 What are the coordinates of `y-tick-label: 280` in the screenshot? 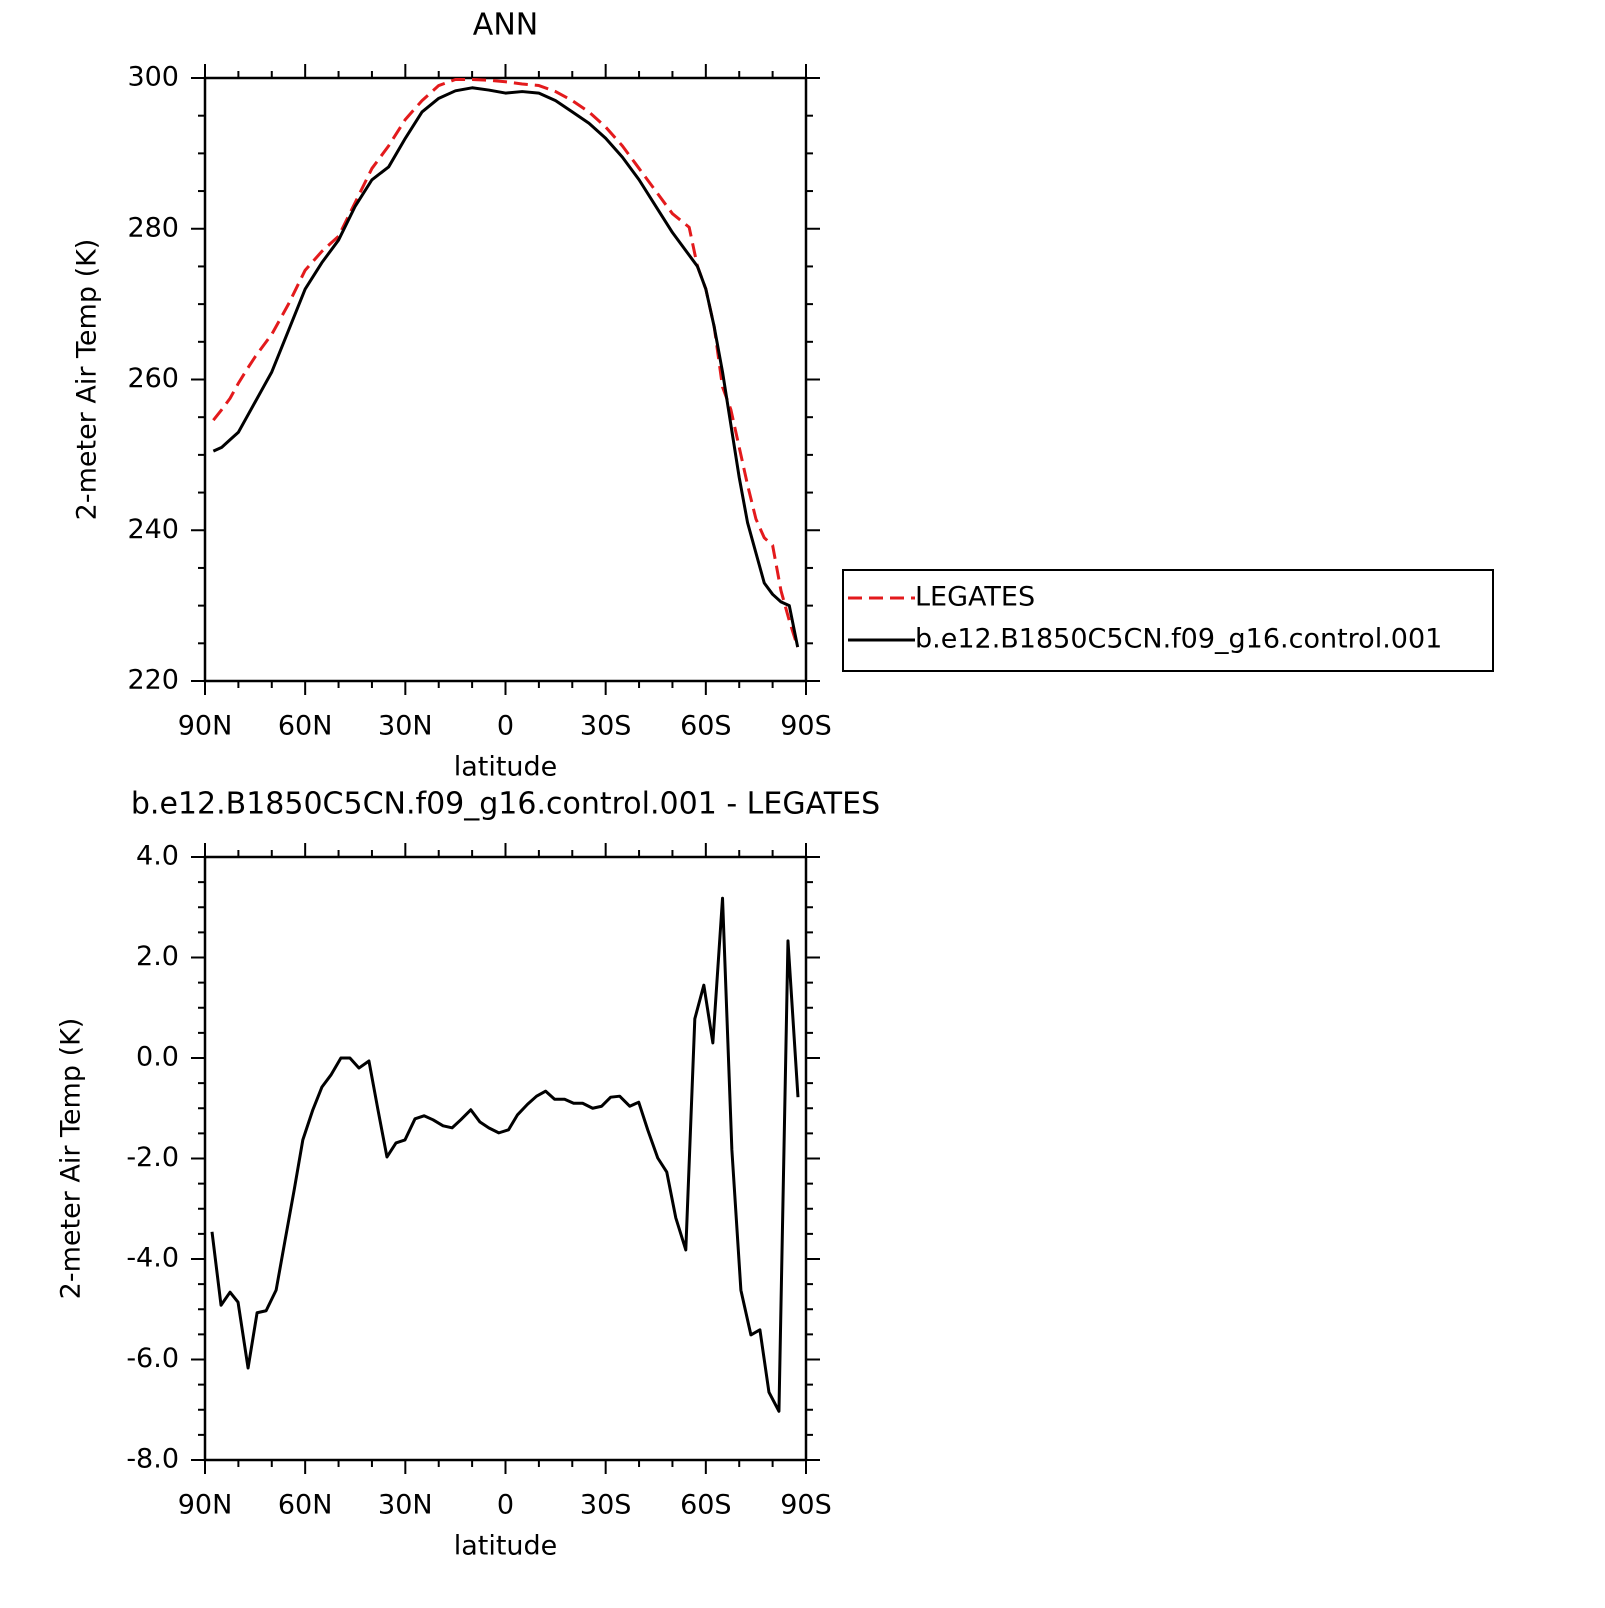 It's located at (153, 227).